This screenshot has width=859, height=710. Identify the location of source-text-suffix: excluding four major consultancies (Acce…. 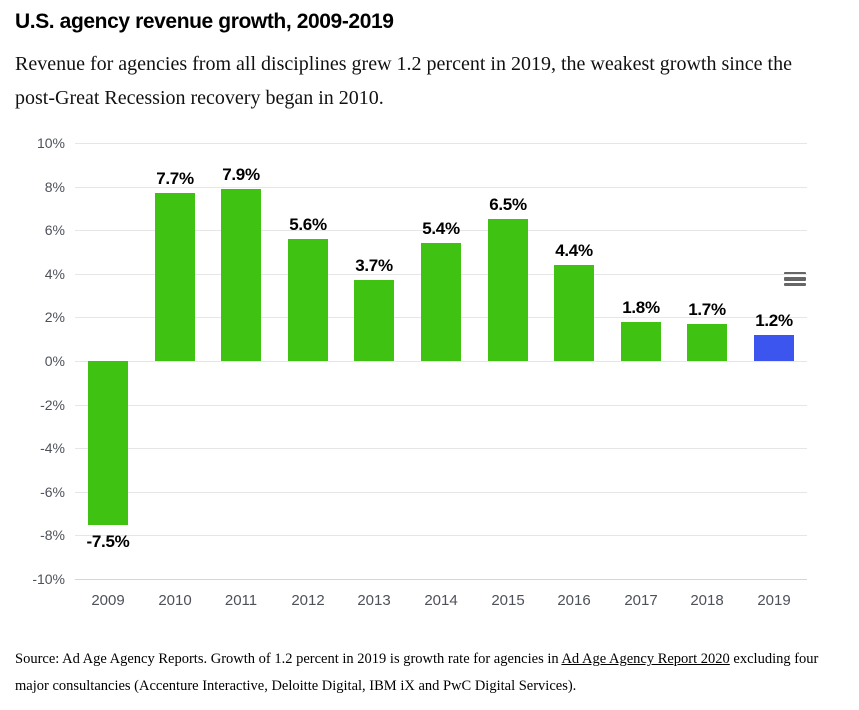
(417, 672).